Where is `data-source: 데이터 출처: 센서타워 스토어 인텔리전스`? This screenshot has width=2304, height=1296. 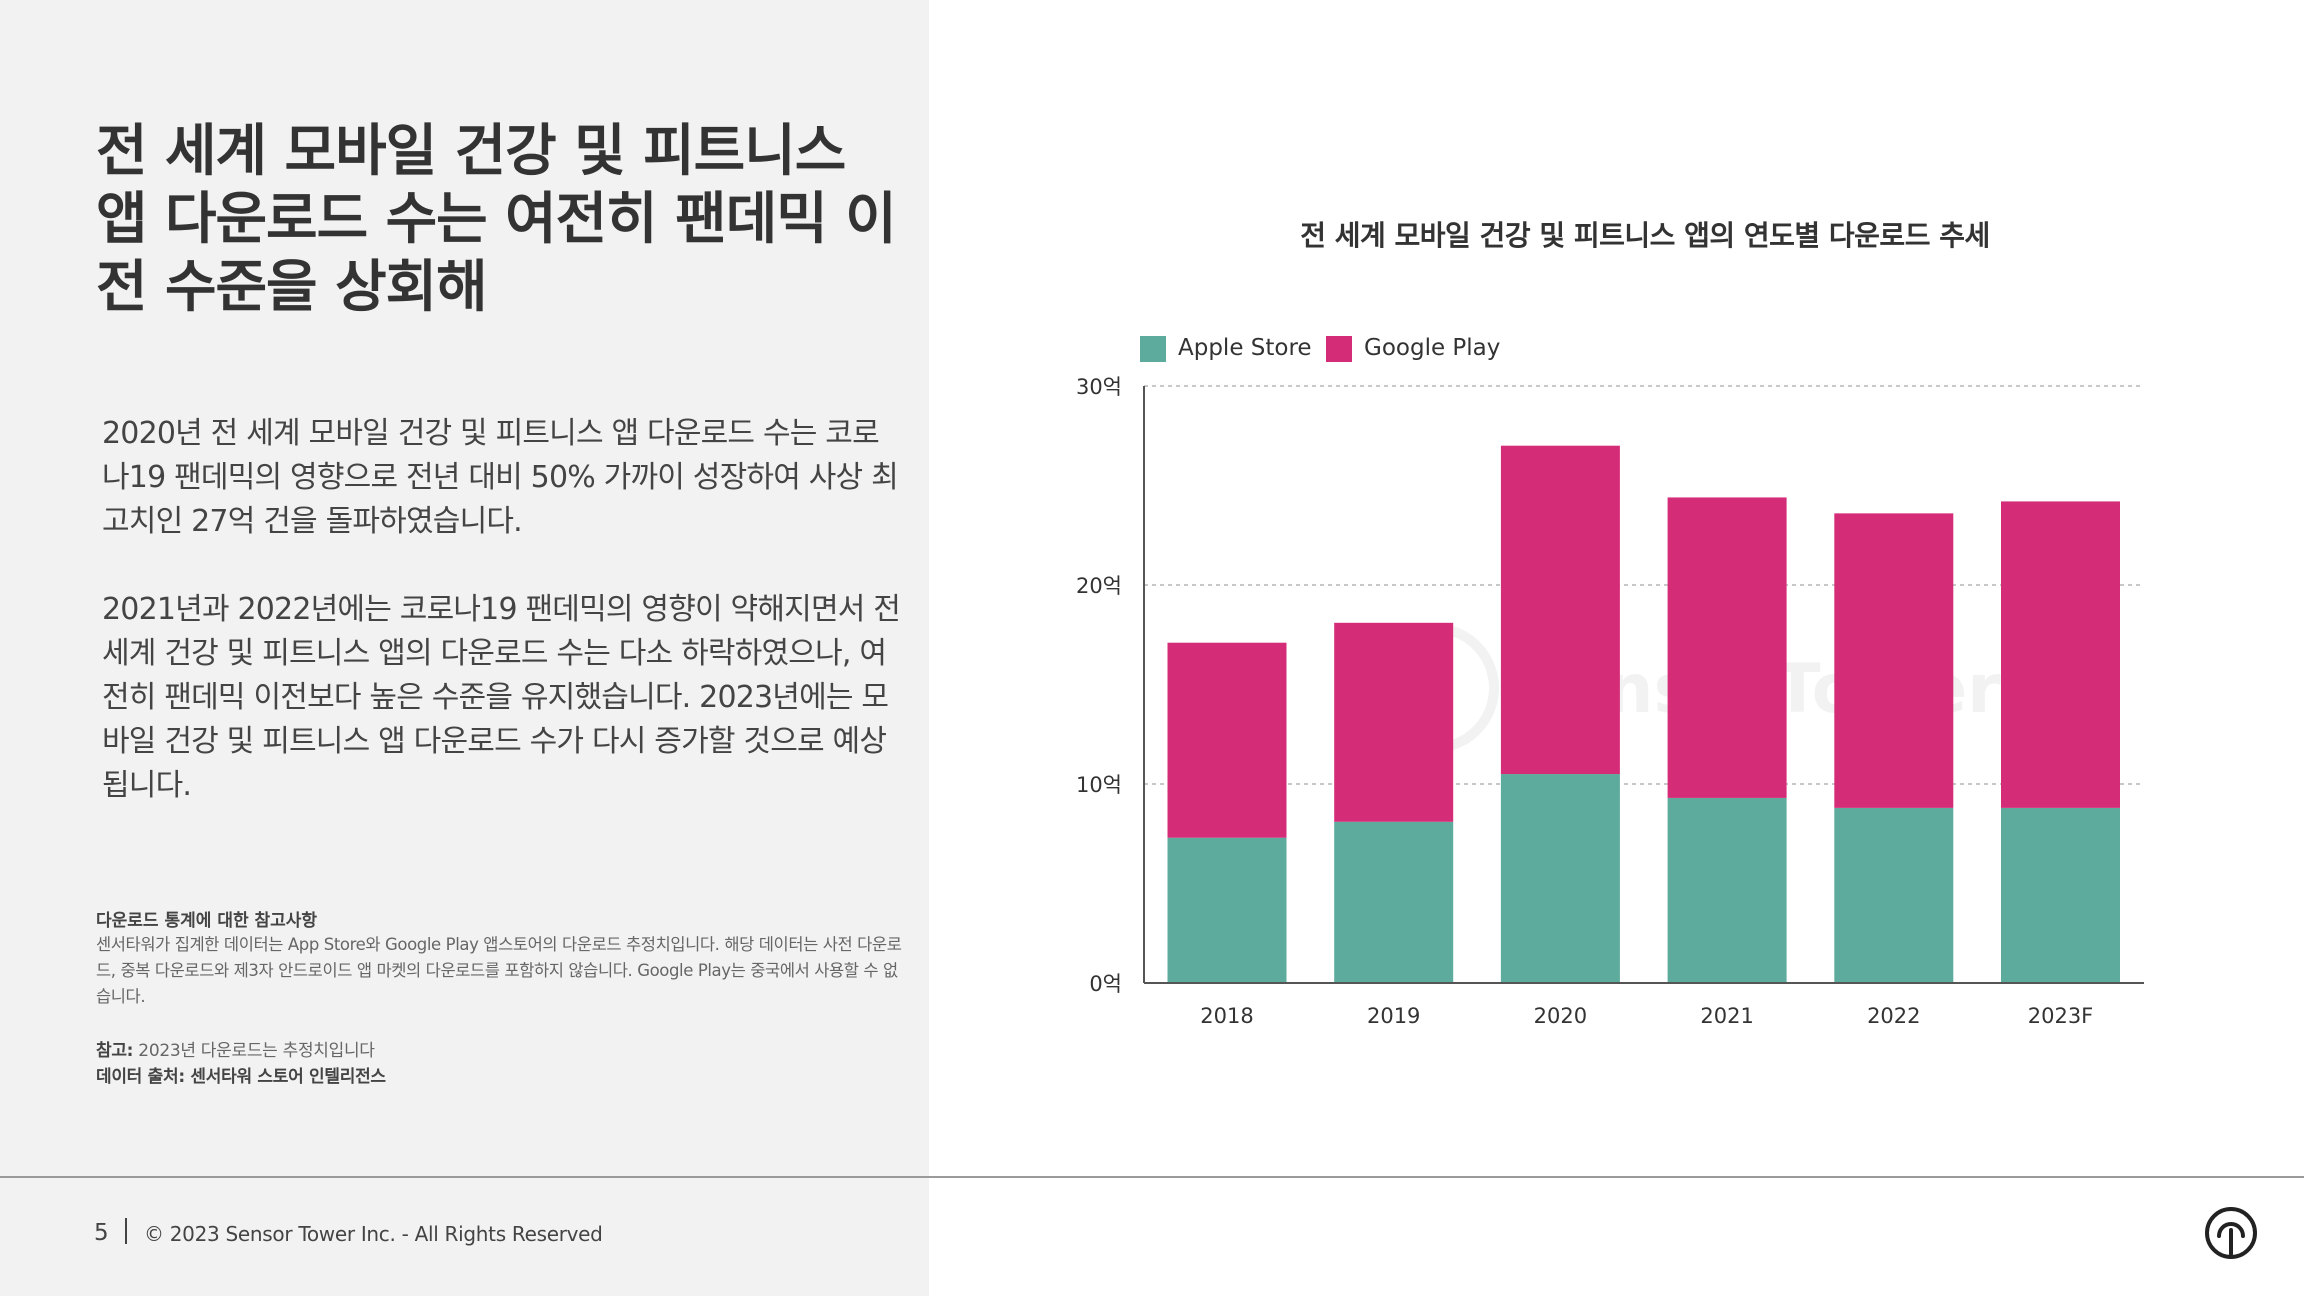 data-source: 데이터 출처: 센서타워 스토어 인텔리전스 is located at coordinates (241, 1077).